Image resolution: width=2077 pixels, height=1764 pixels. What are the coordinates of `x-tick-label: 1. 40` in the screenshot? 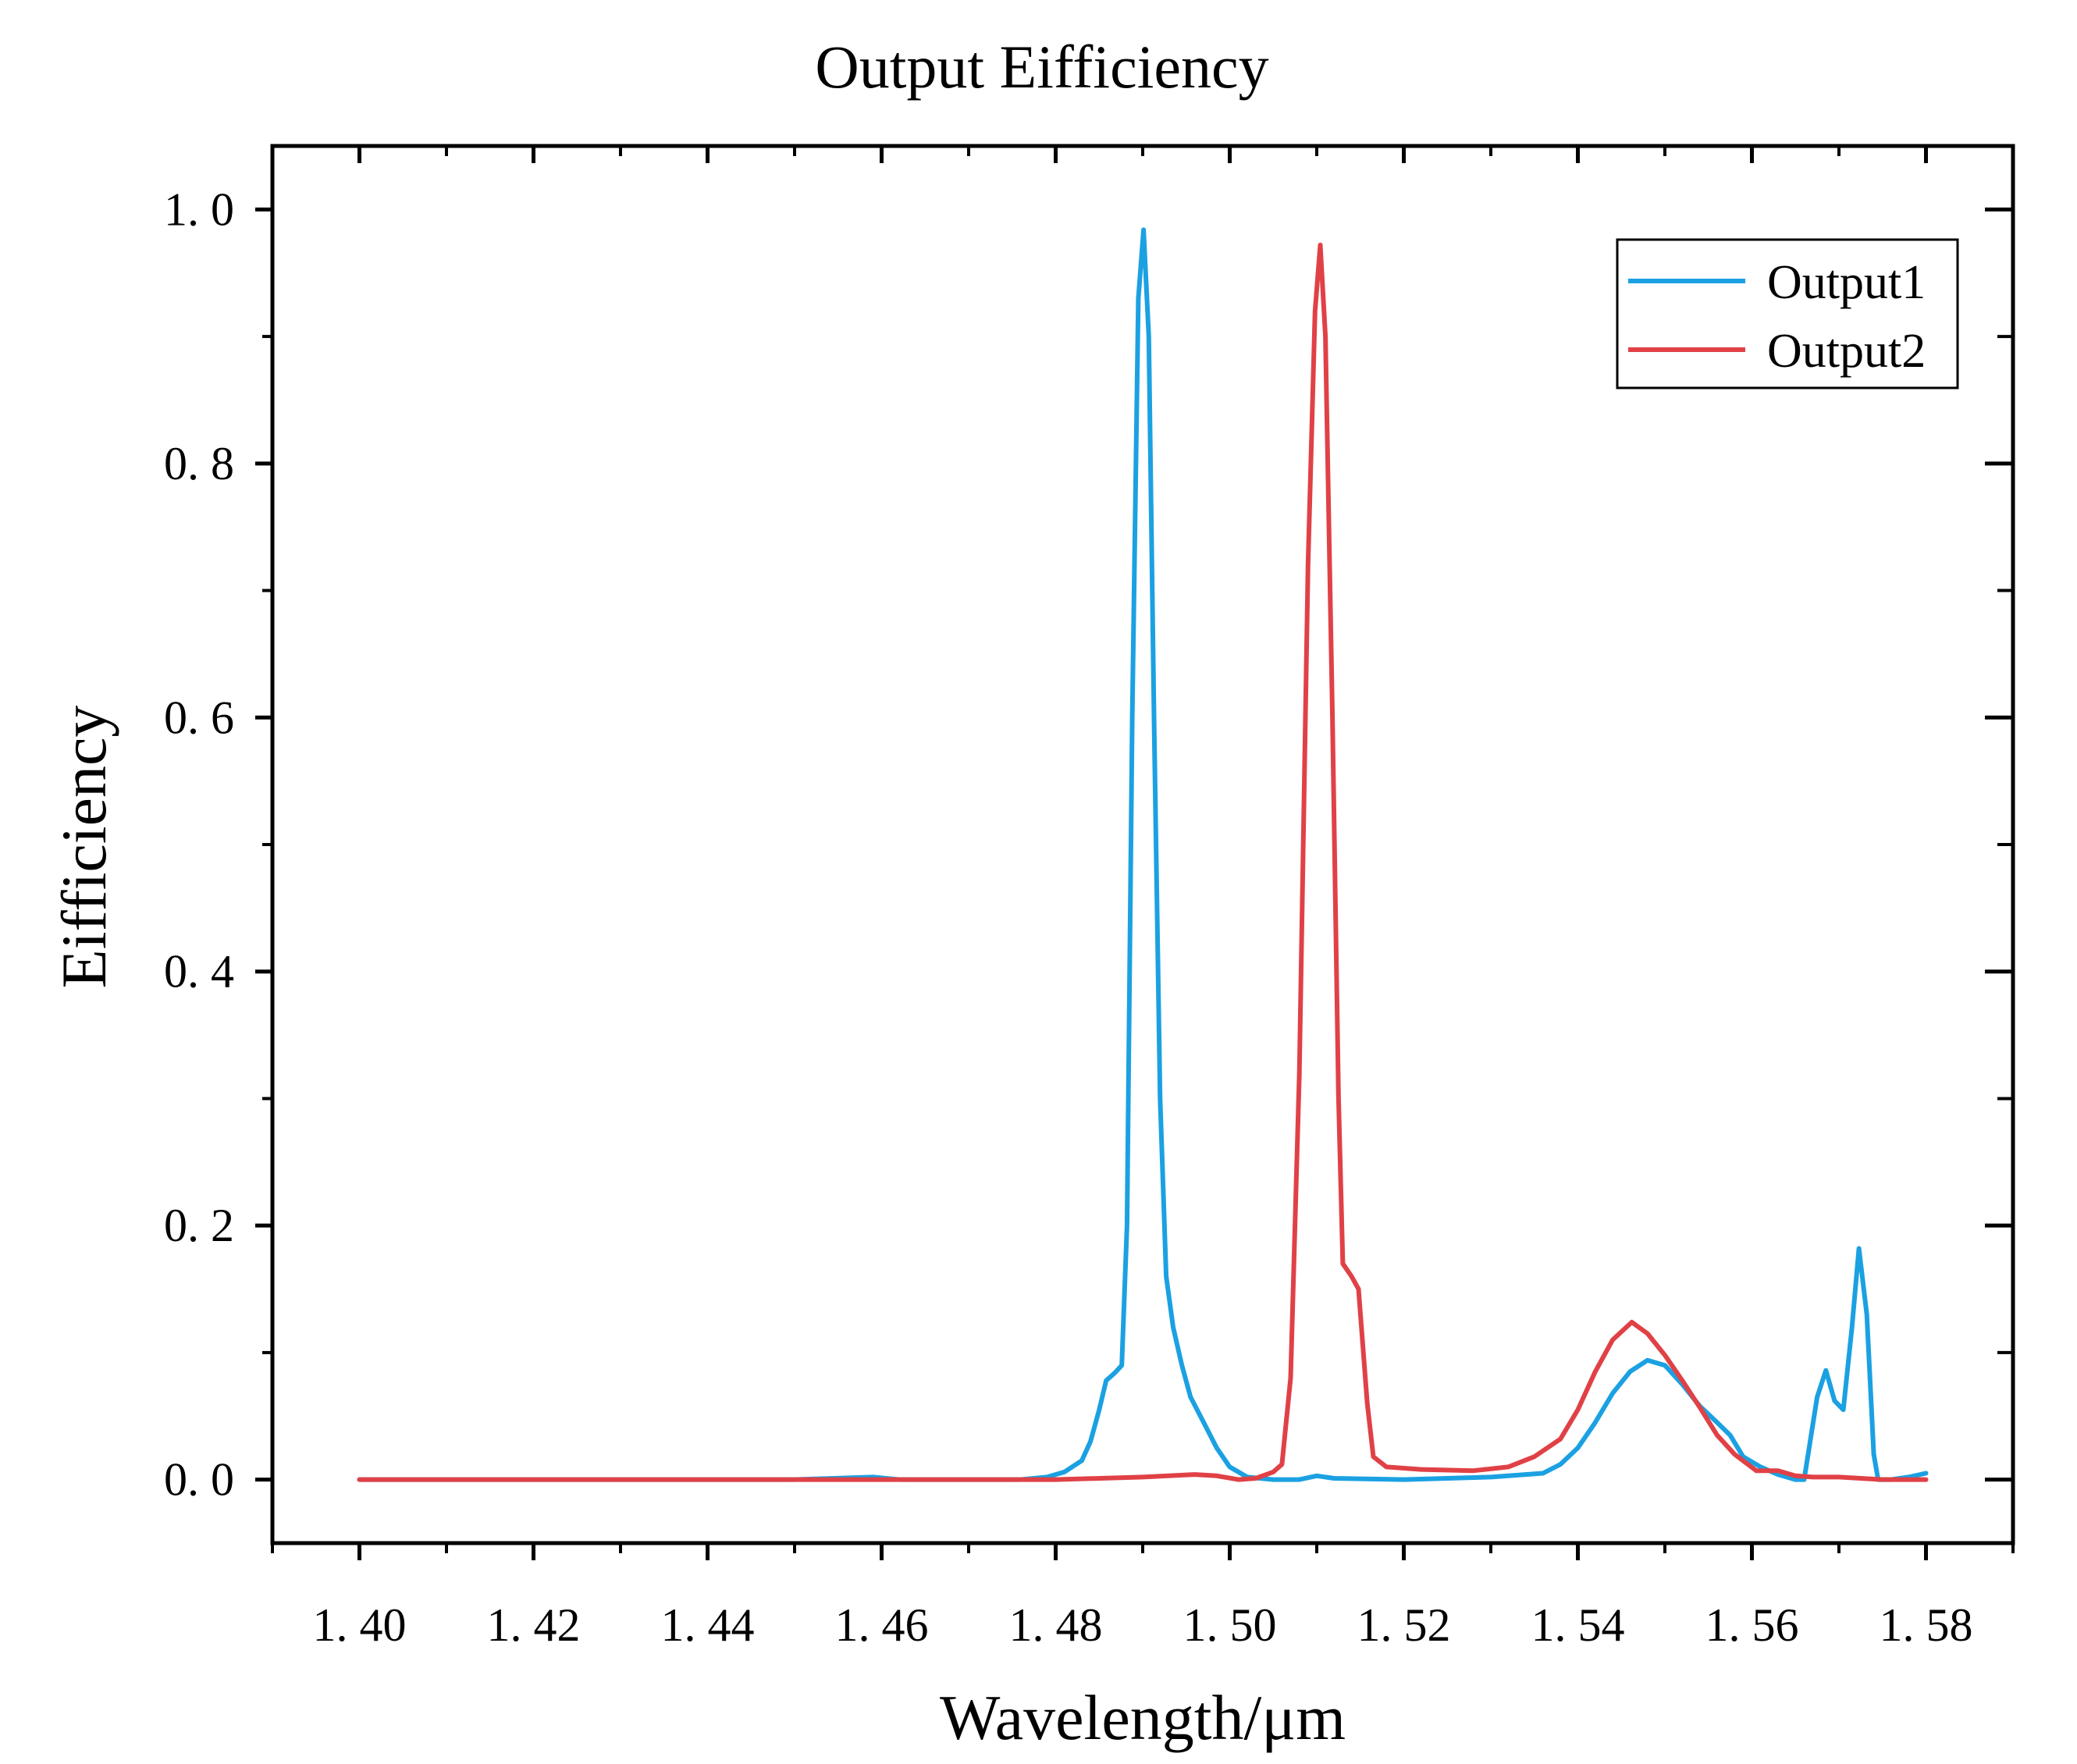 It's located at (360, 1625).